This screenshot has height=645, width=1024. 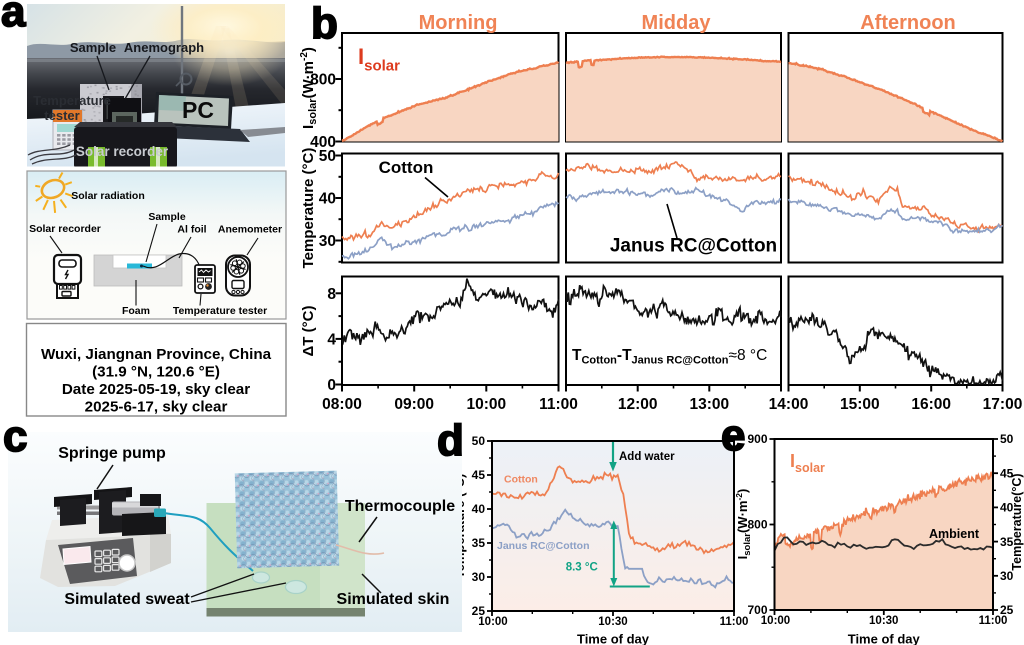 I want to click on svg-text: Add water, so click(x=647, y=457).